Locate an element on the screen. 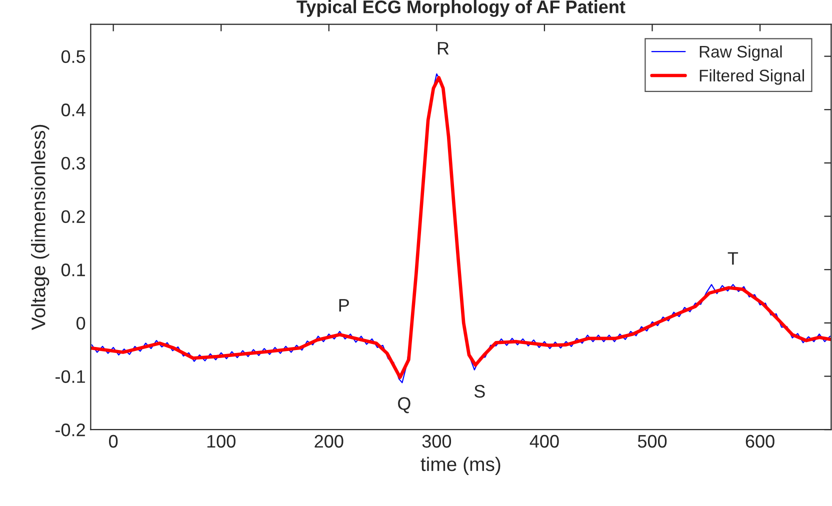  y-tick-label: 0.3 is located at coordinates (73, 163).